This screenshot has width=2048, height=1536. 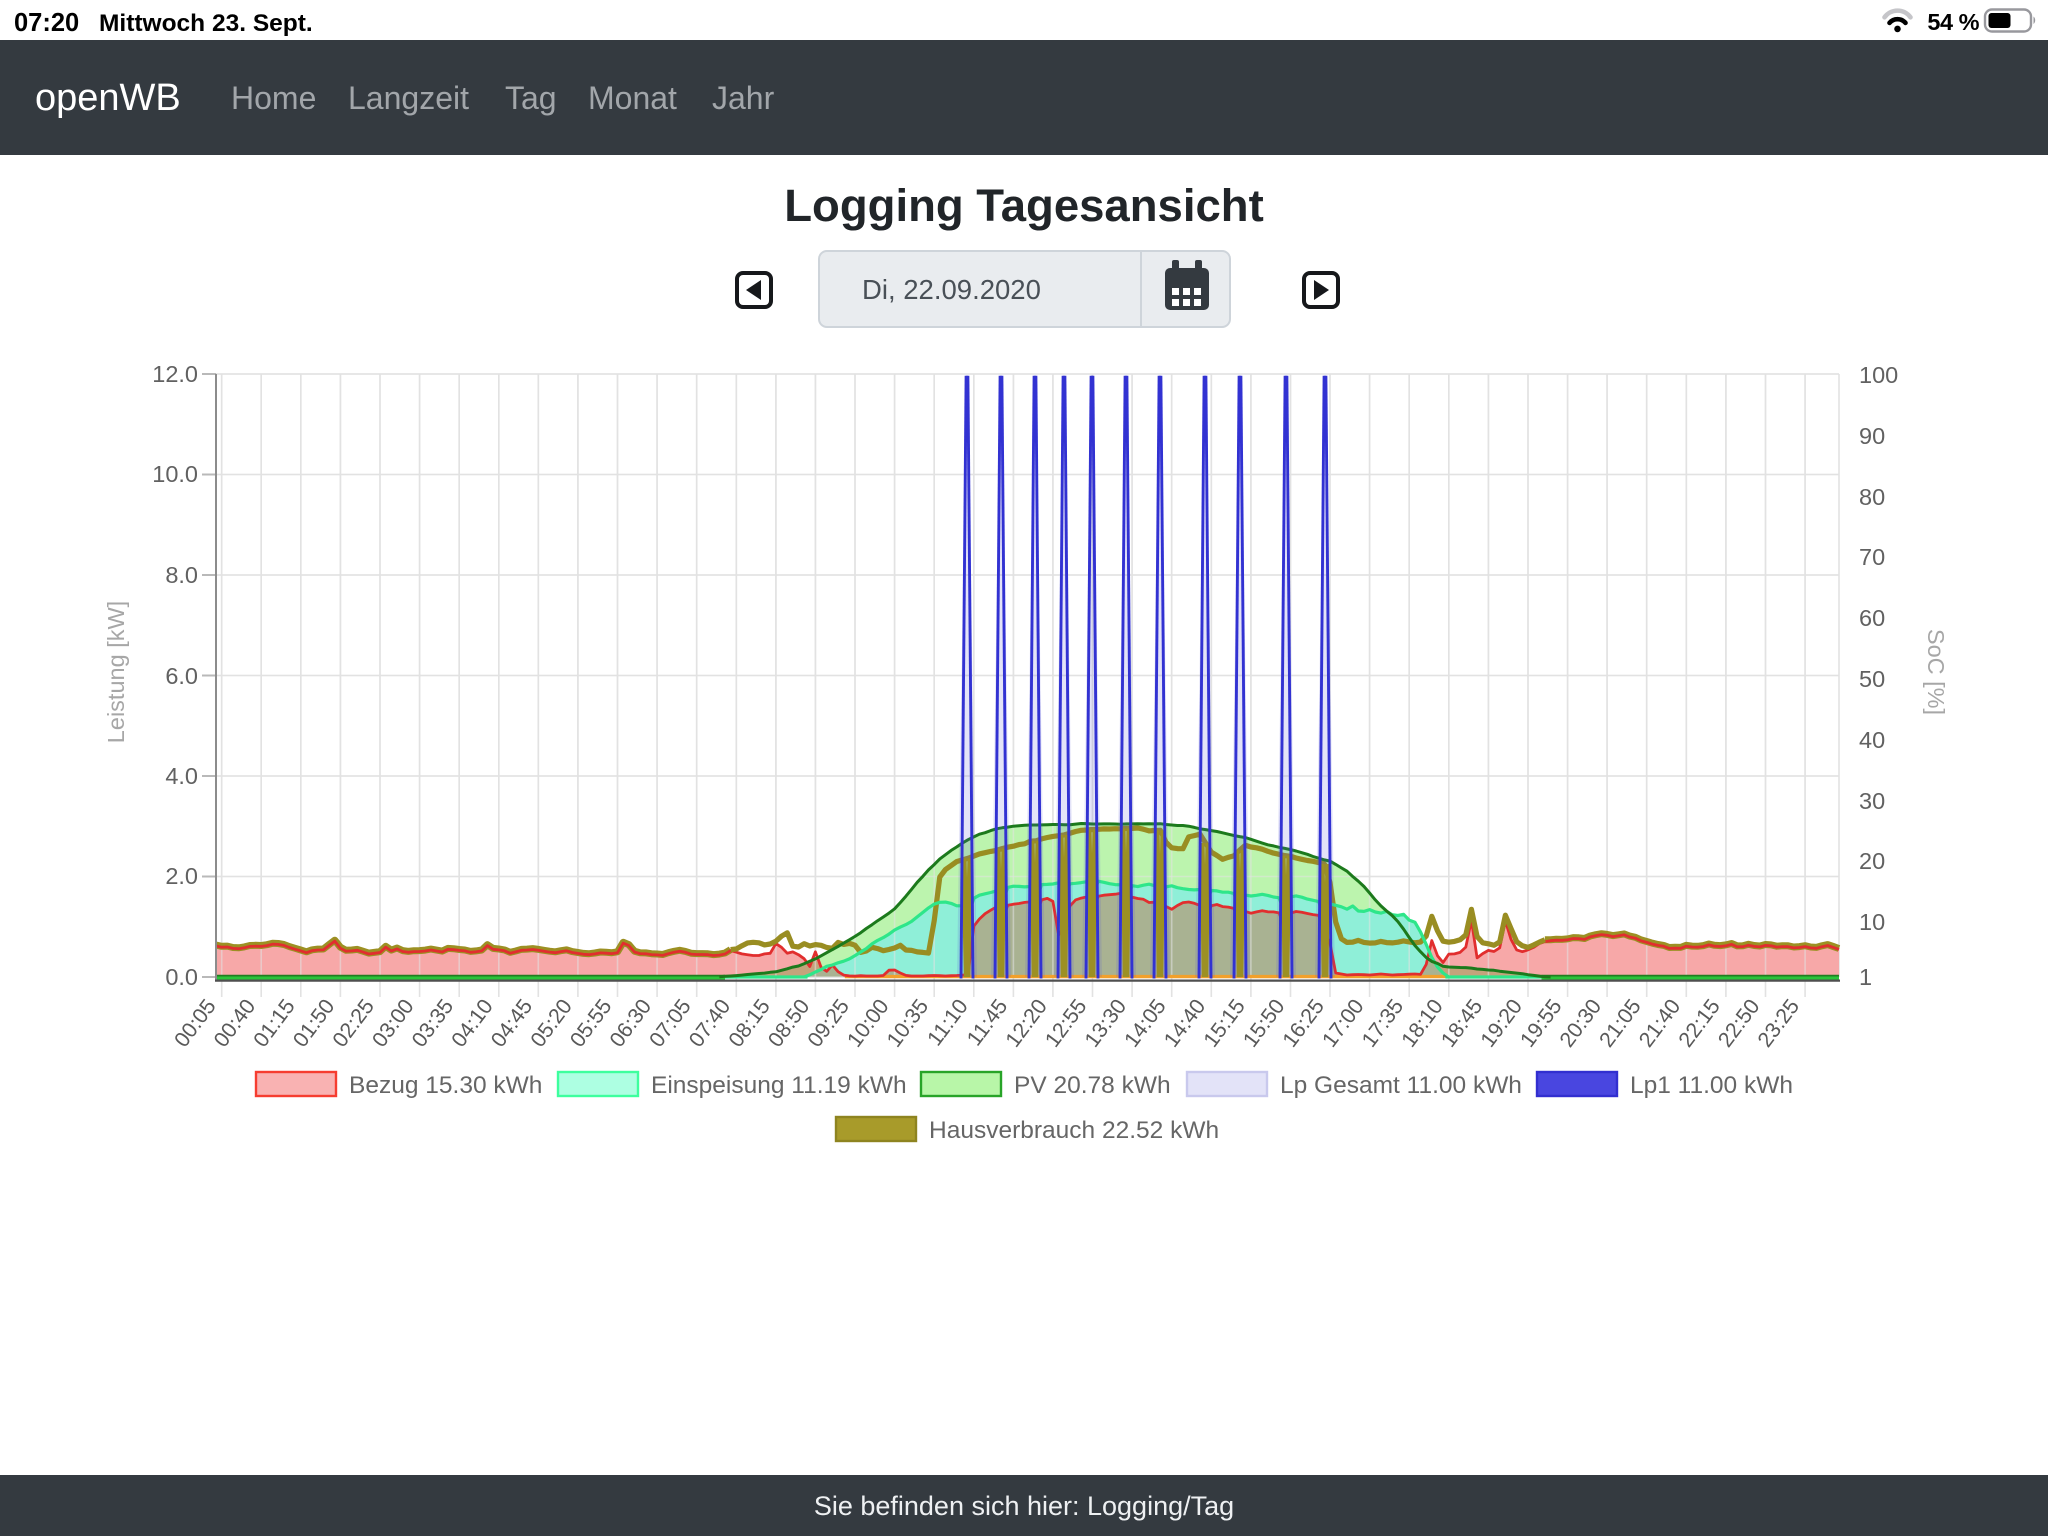 What do you see at coordinates (743, 98) in the screenshot?
I see `svg-text: Jahr` at bounding box center [743, 98].